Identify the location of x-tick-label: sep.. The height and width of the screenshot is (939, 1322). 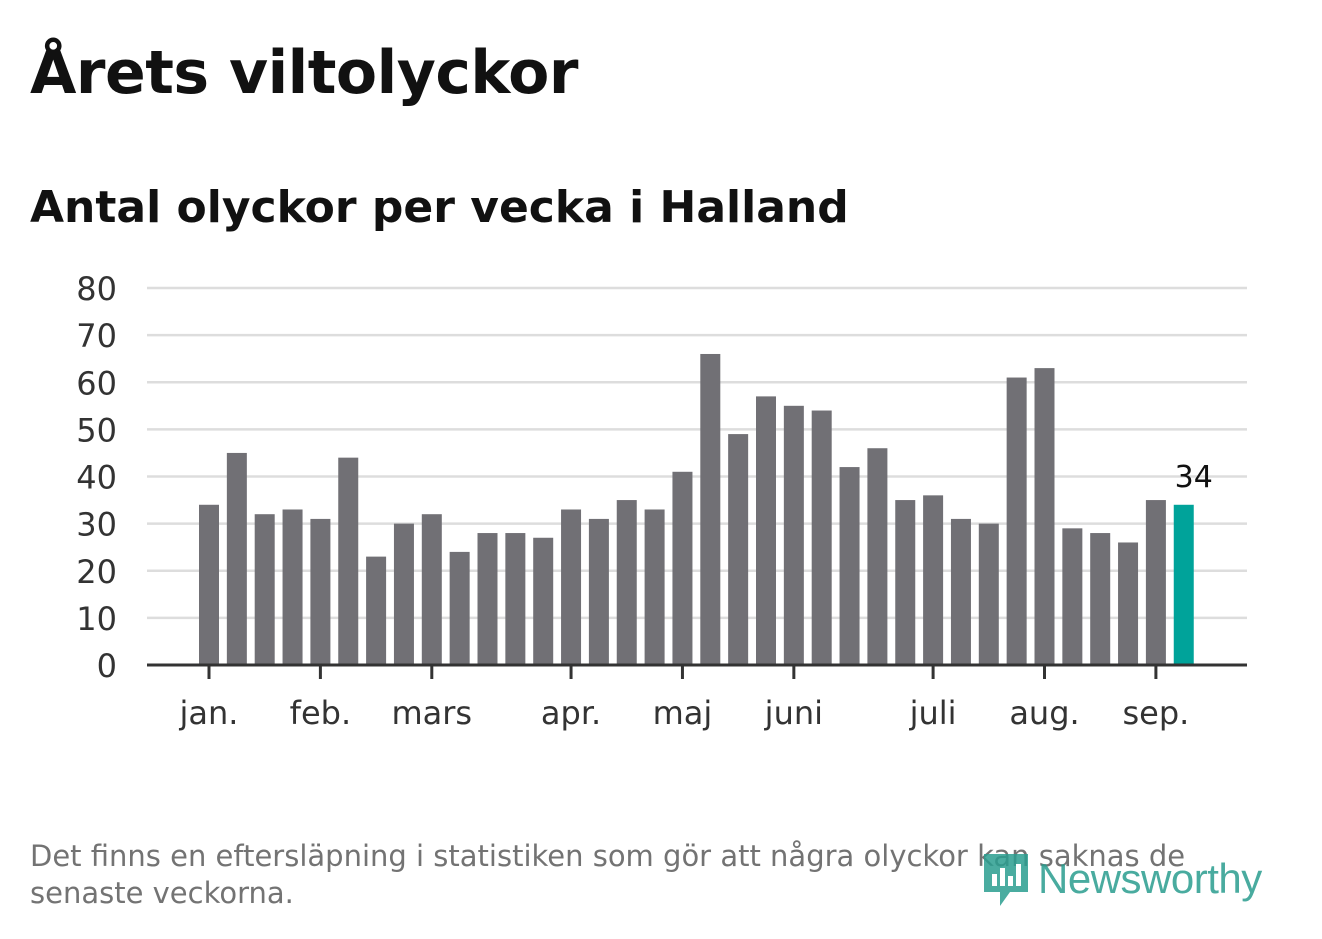
(1155, 713).